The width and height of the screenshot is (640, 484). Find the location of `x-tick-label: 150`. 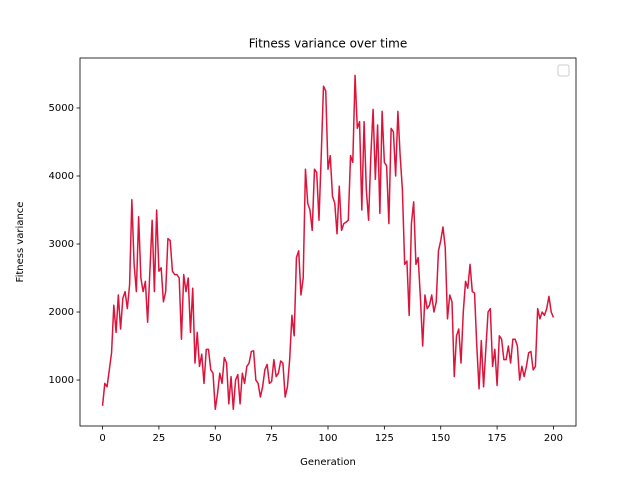

x-tick-label: 150 is located at coordinates (440, 438).